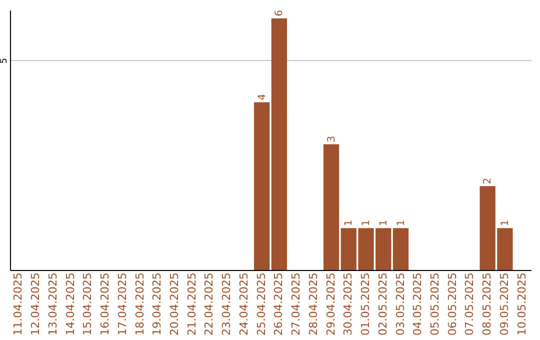  What do you see at coordinates (157, 304) in the screenshot?
I see `x-tick-label: 19.04.2025` at bounding box center [157, 304].